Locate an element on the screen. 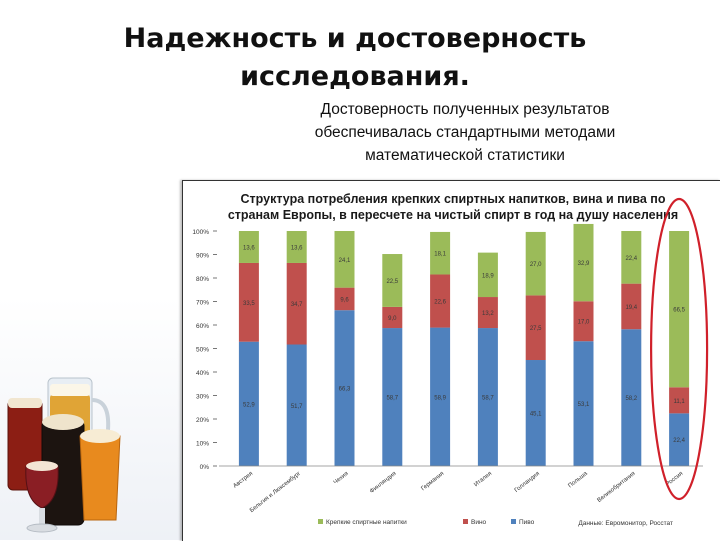  highlight-ellipse is located at coordinates (679, 349).